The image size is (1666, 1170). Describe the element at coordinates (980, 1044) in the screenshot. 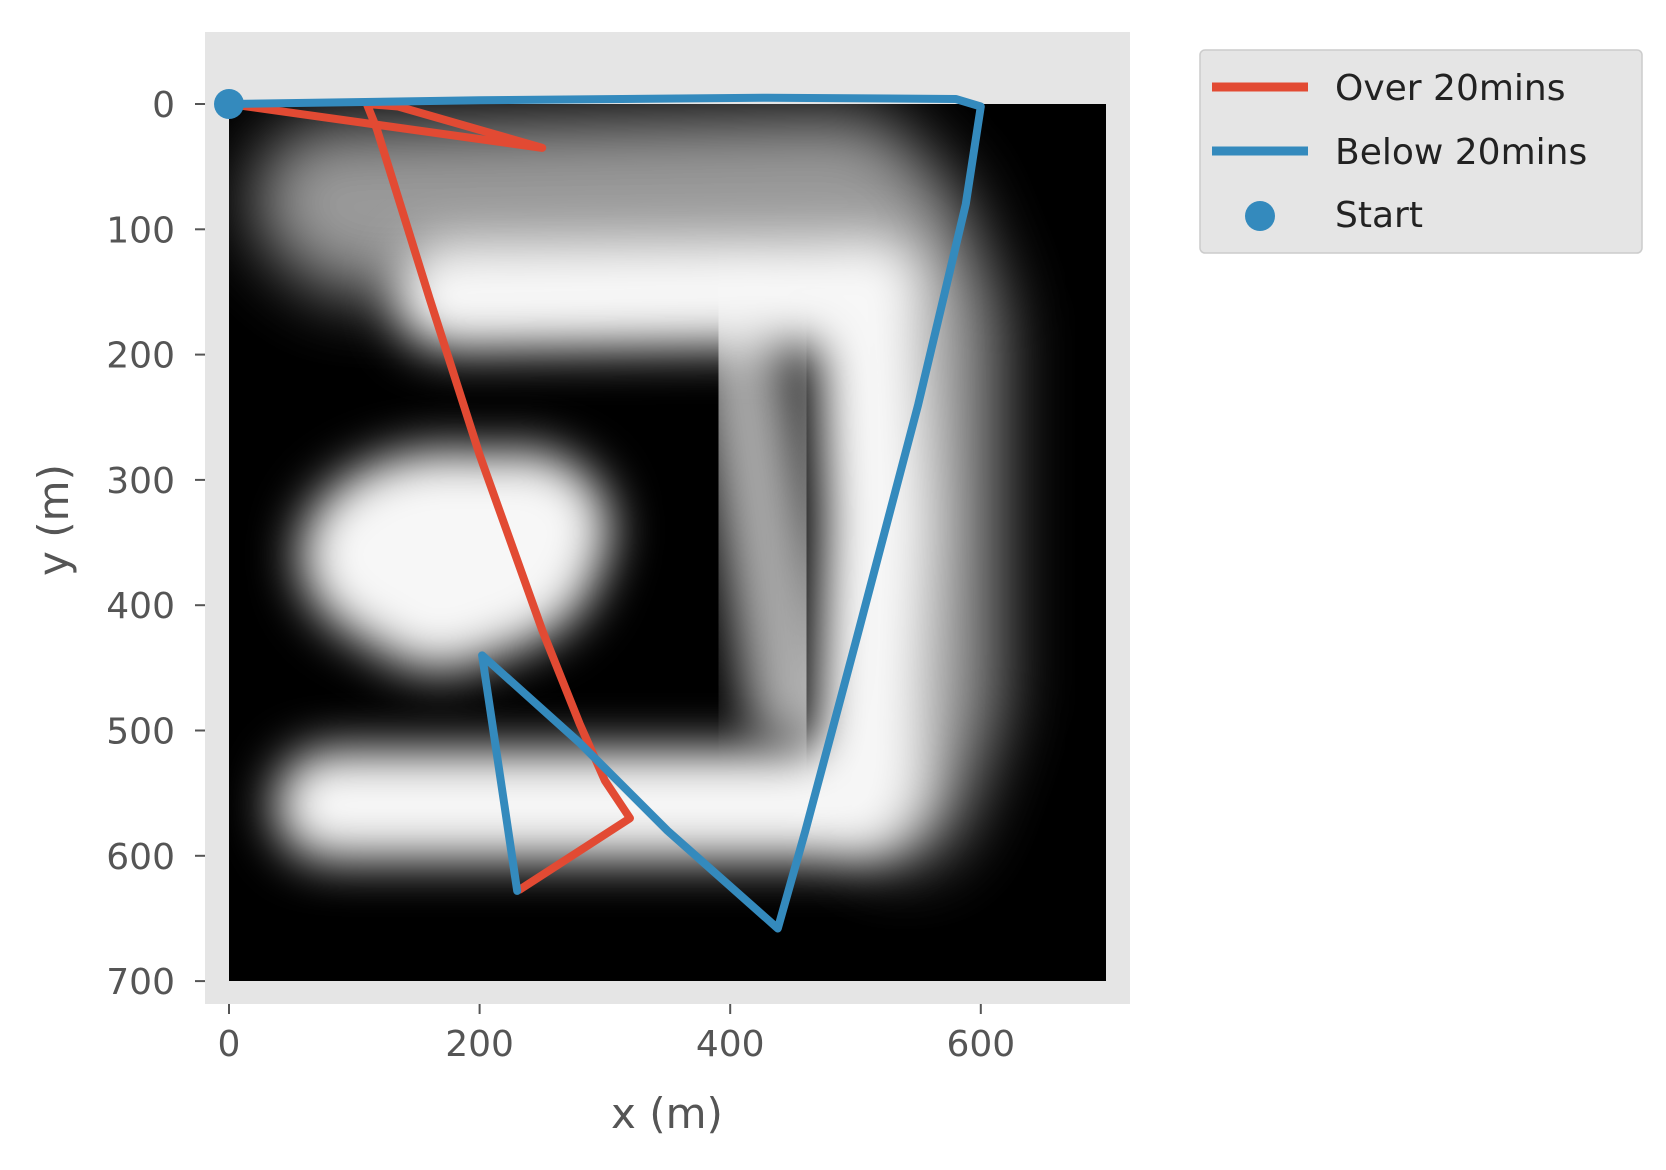

I see `x-tick-label: 600` at that location.